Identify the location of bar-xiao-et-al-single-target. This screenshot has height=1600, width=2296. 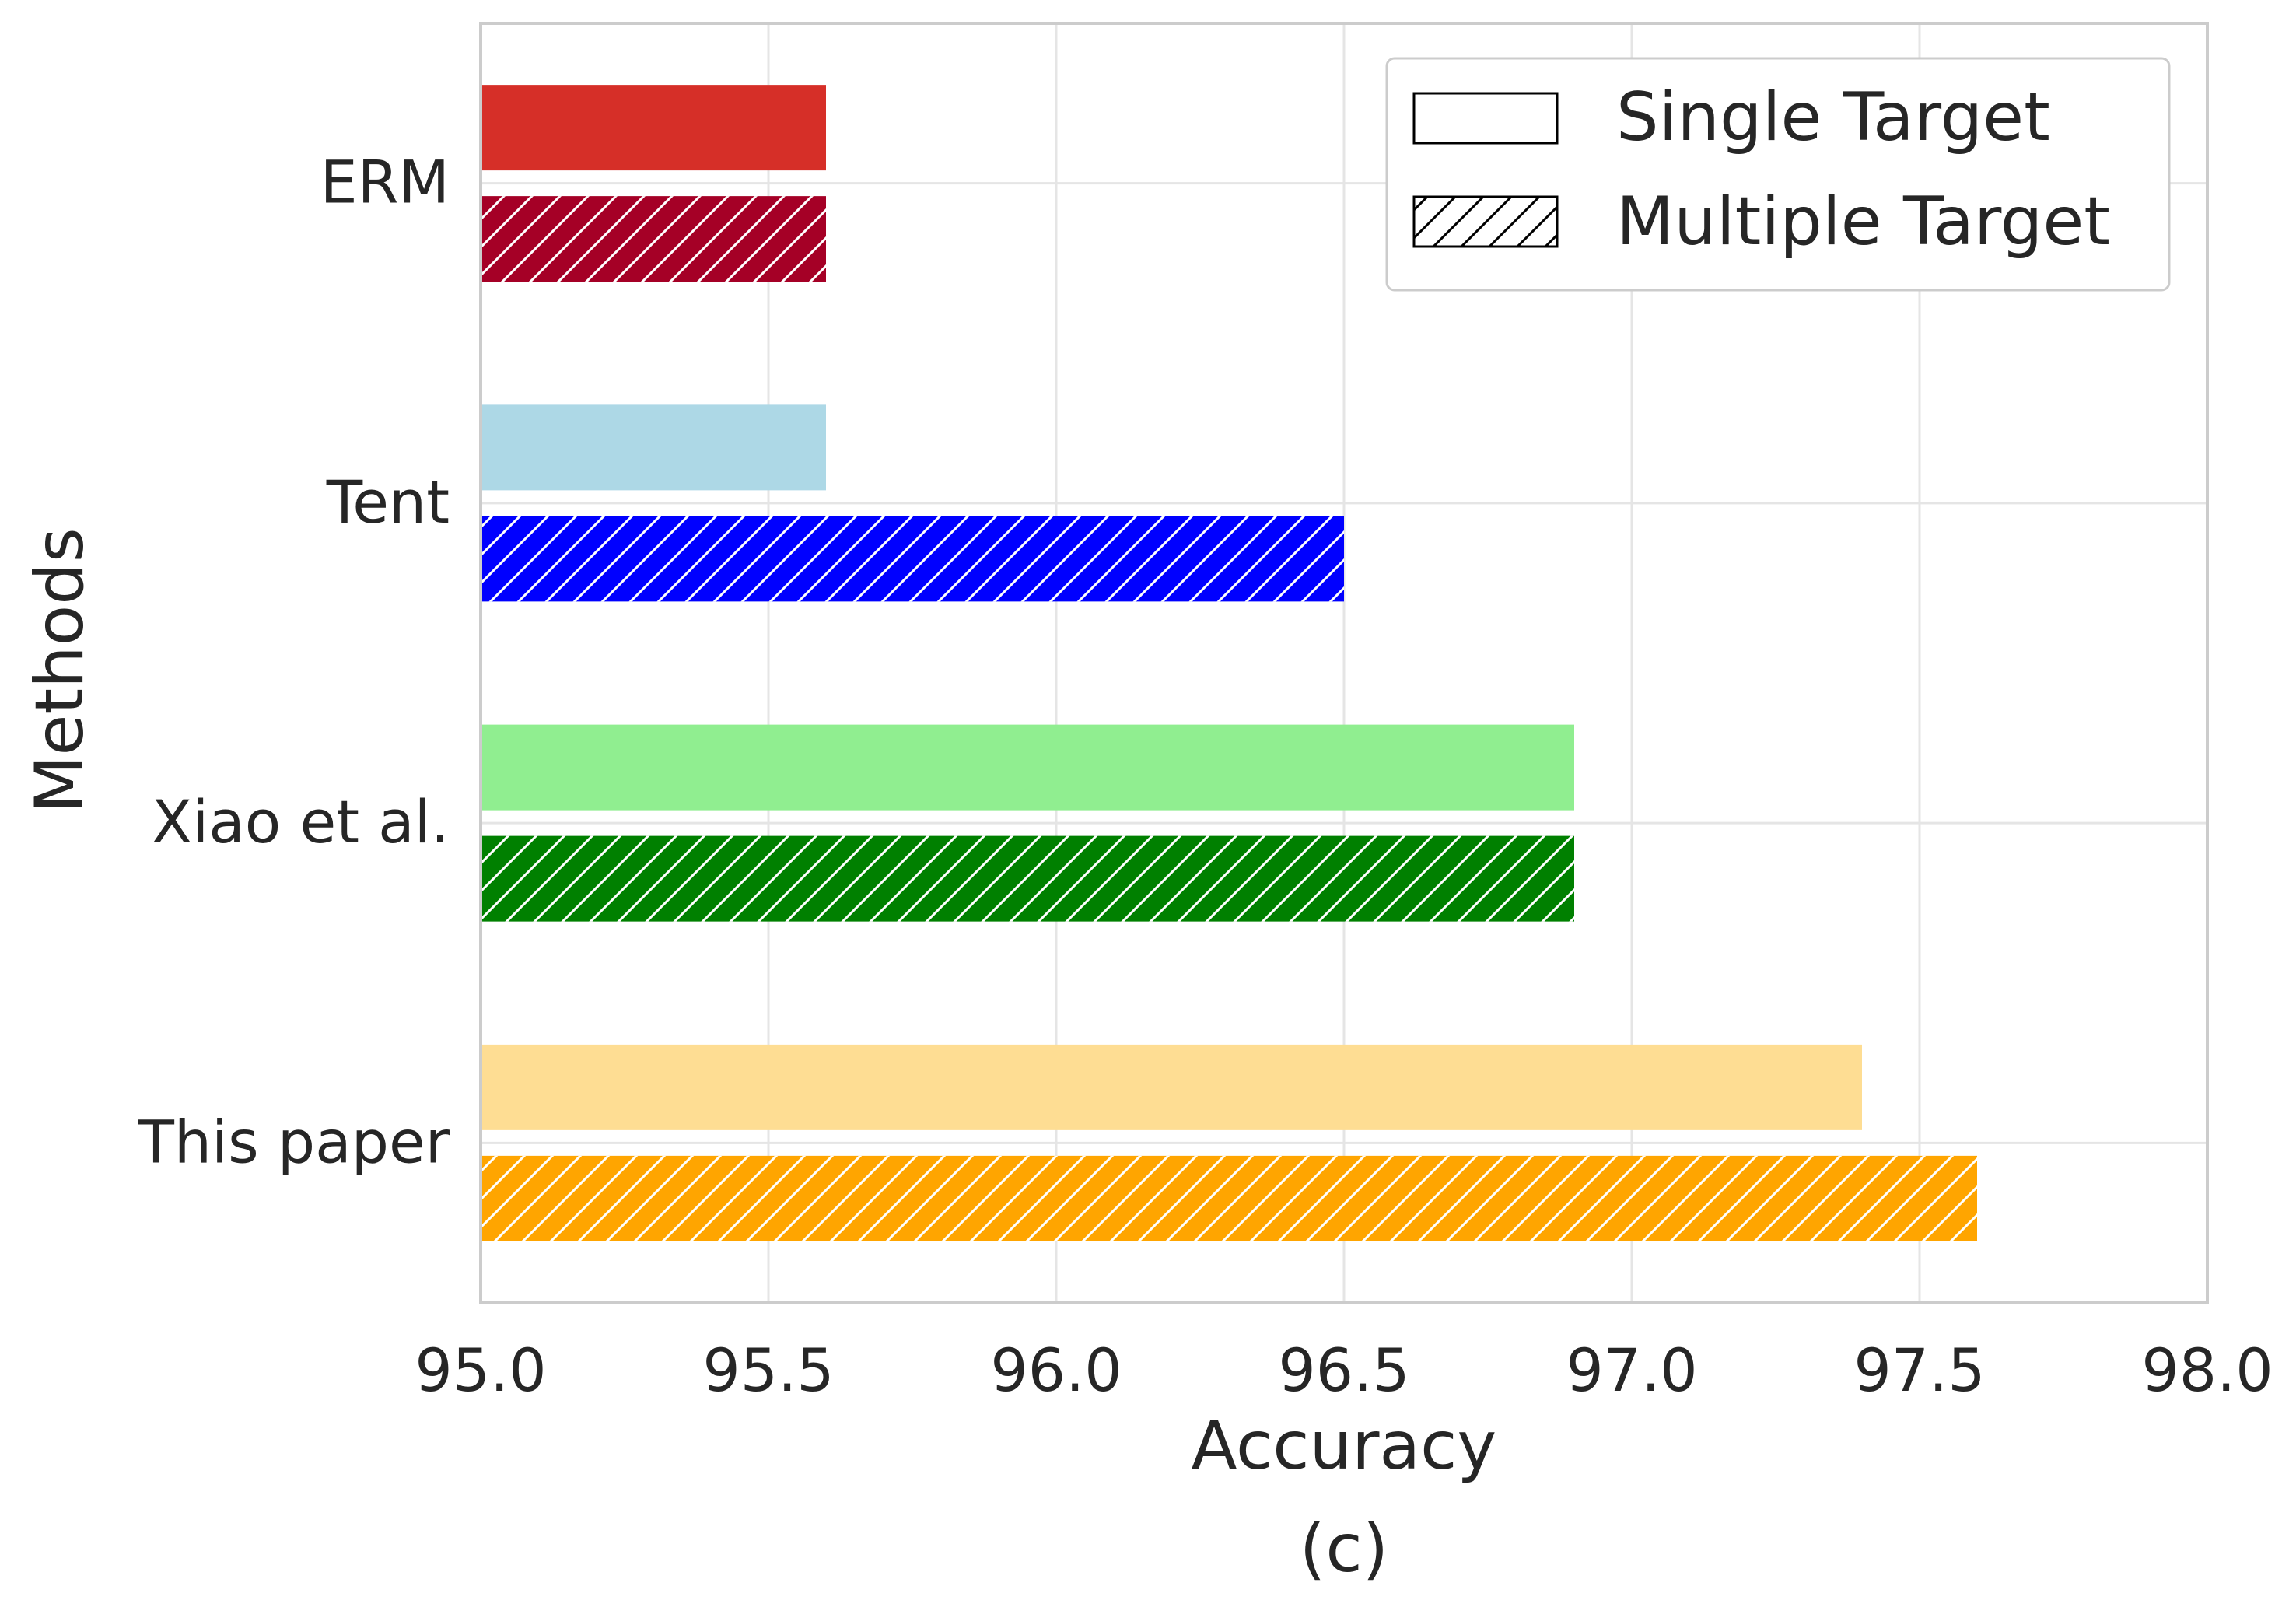
(1027, 767).